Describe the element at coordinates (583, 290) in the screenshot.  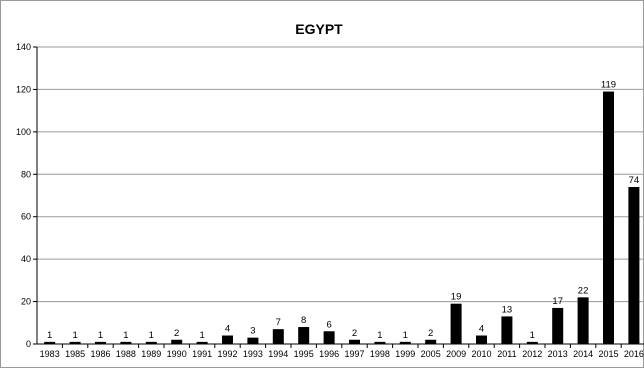
I see `data-label: 22` at that location.